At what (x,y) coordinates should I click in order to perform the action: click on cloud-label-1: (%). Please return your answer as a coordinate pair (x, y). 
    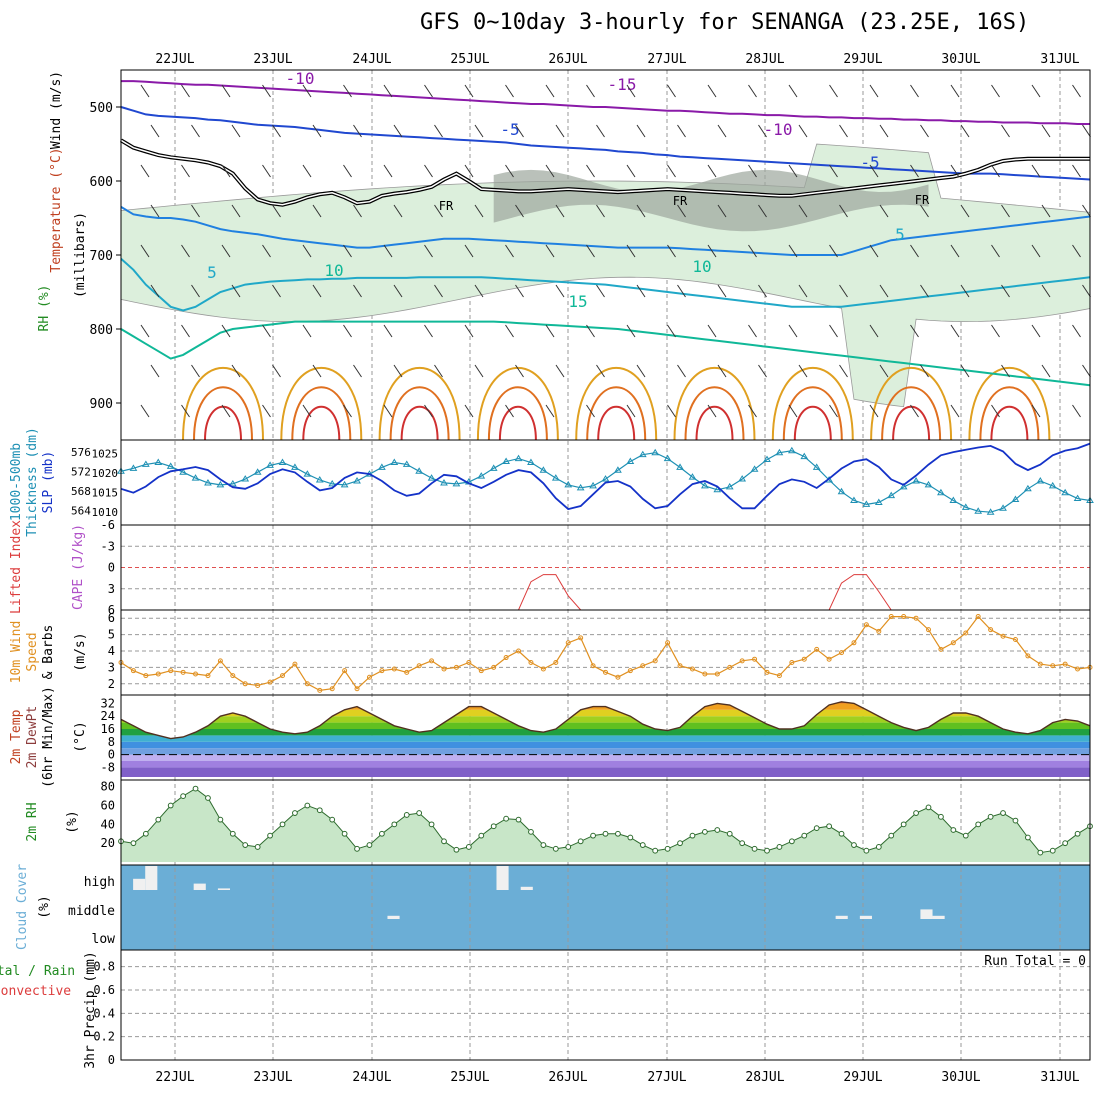
    Looking at the image, I should click on (44, 906).